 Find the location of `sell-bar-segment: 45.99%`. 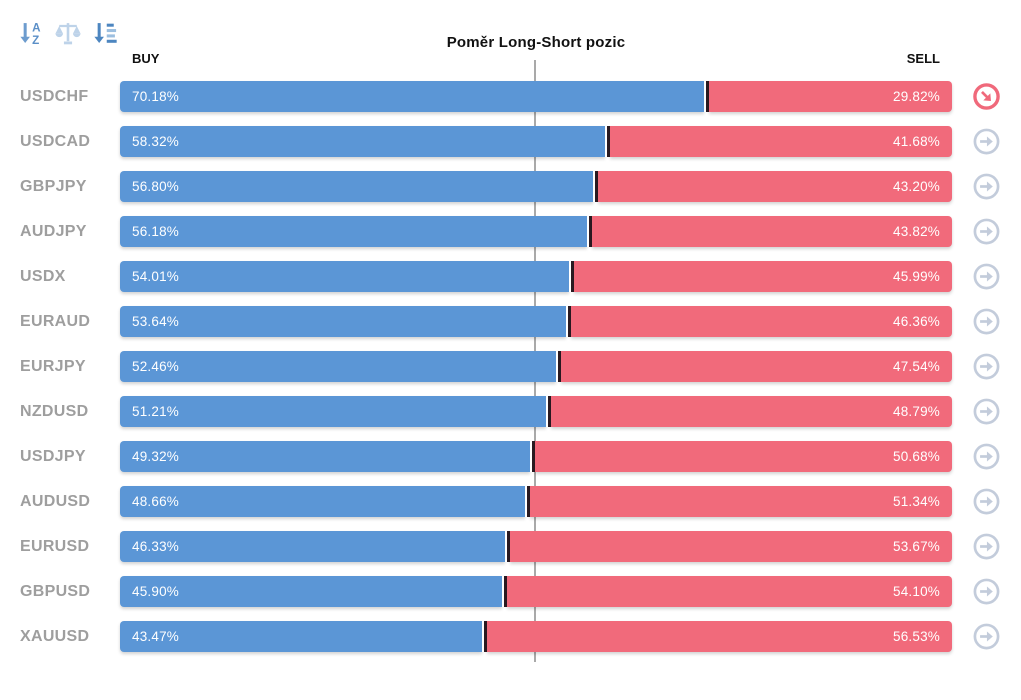

sell-bar-segment: 45.99% is located at coordinates (763, 276).